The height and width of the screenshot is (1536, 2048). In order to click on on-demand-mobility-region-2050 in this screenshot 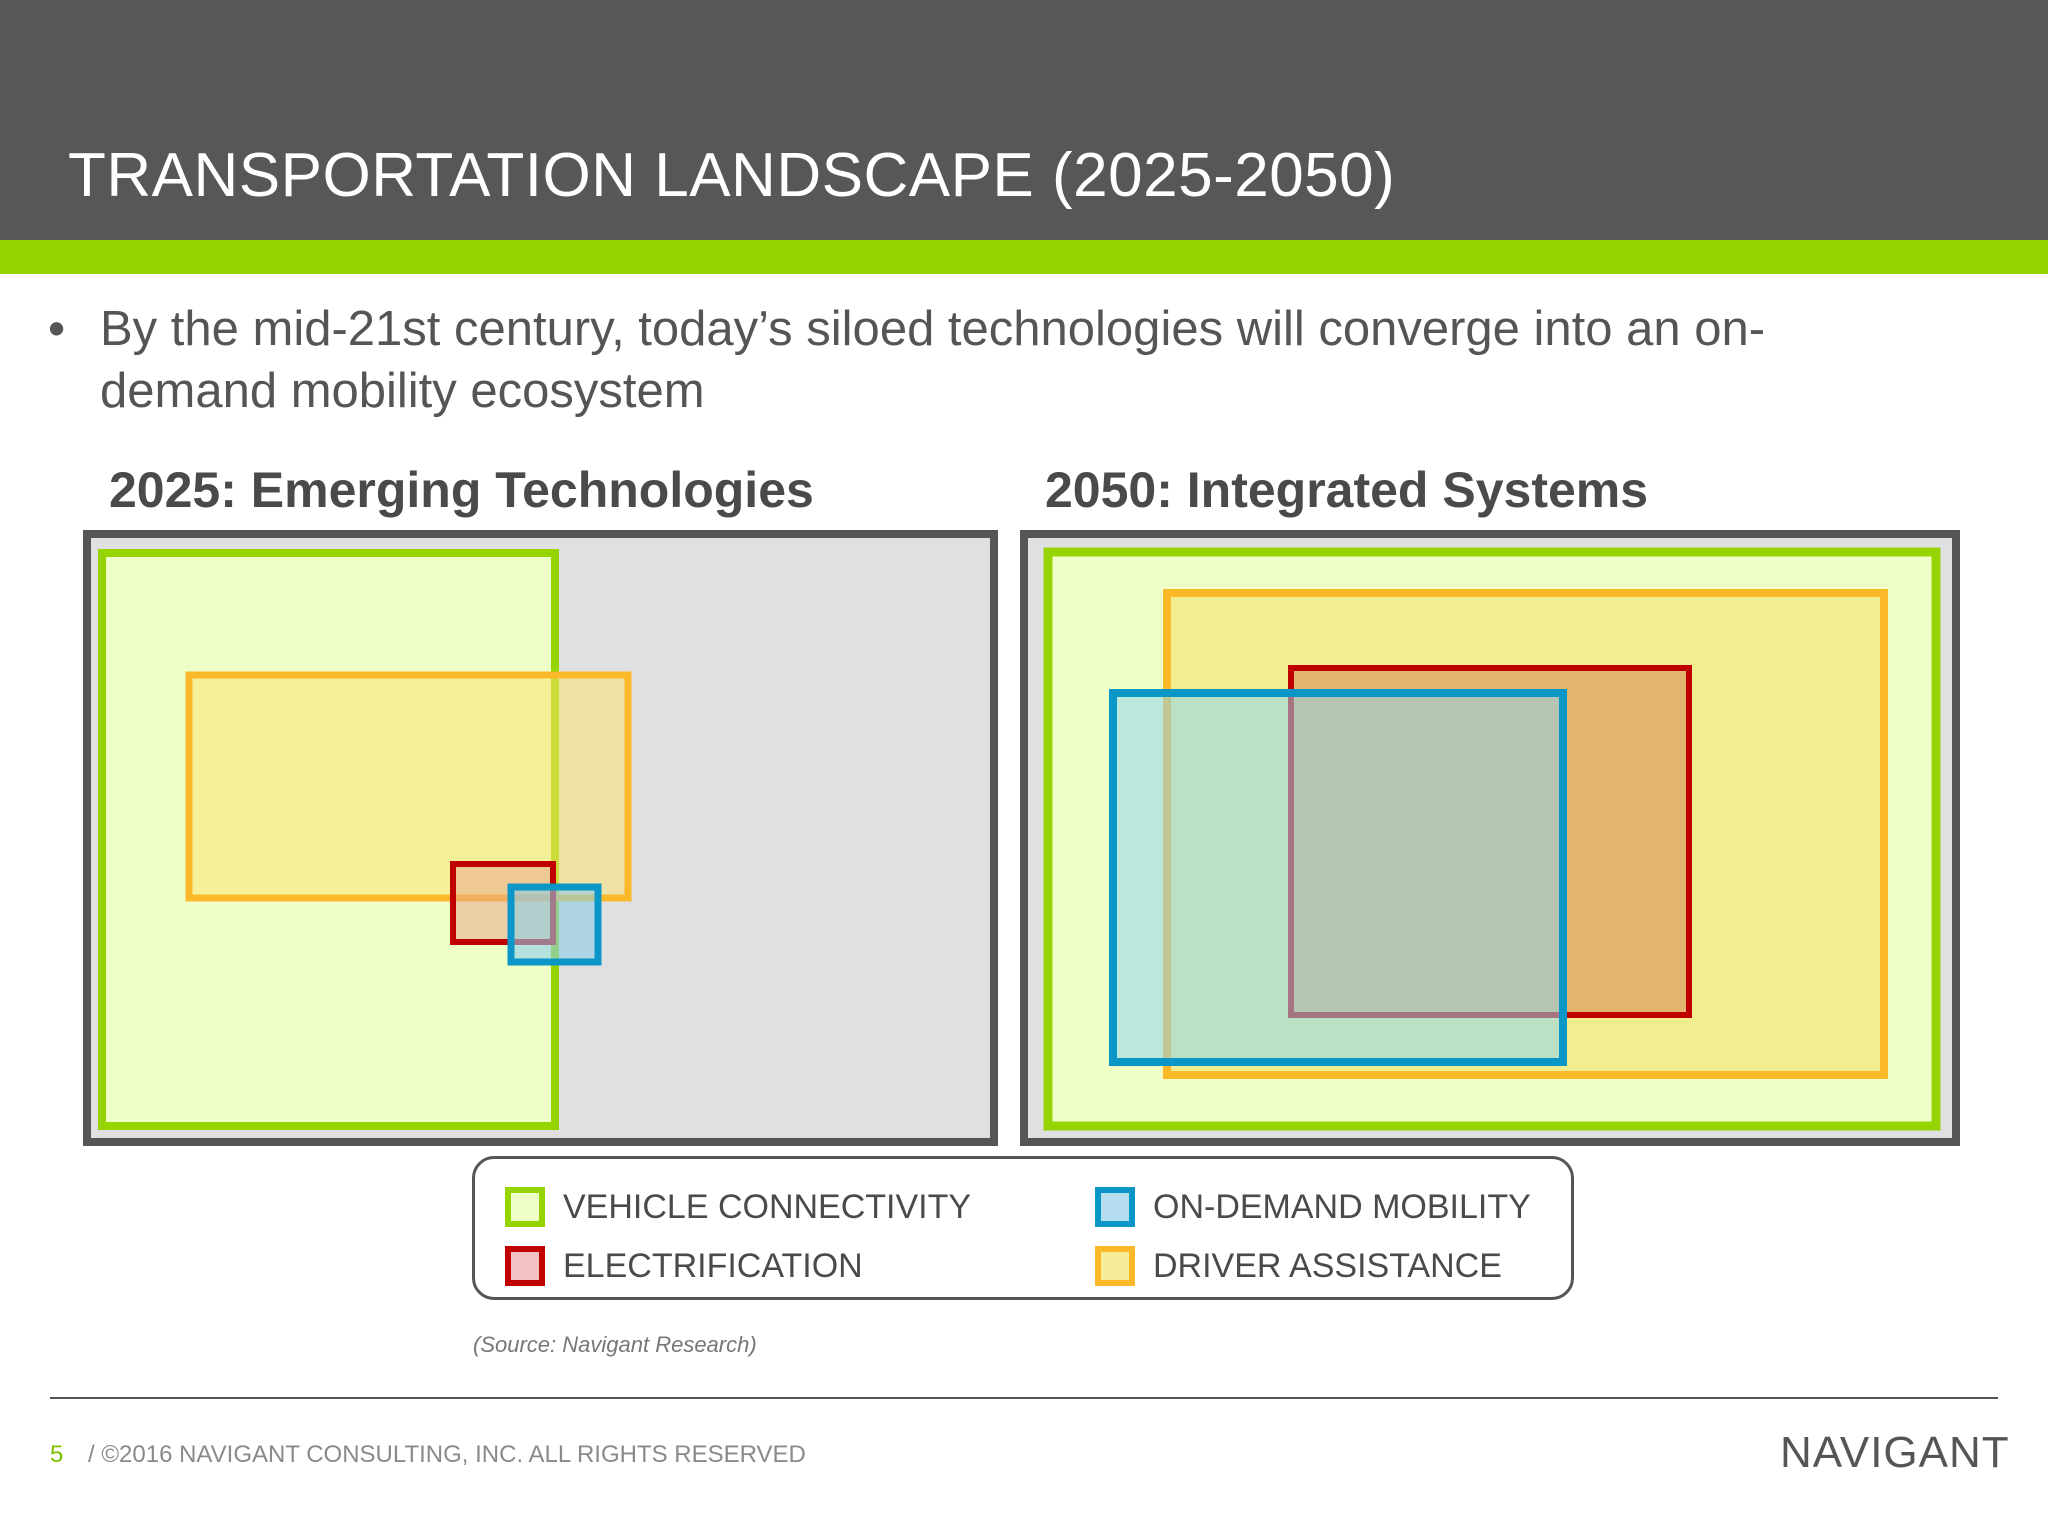, I will do `click(1338, 877)`.